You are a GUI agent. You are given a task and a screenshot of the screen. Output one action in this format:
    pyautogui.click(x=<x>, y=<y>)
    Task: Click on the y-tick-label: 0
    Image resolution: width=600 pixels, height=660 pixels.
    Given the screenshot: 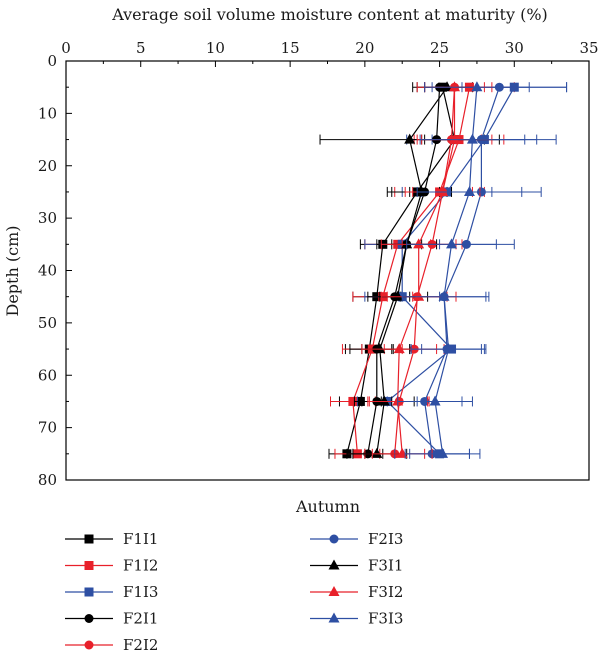 What is the action you would take?
    pyautogui.click(x=52, y=61)
    